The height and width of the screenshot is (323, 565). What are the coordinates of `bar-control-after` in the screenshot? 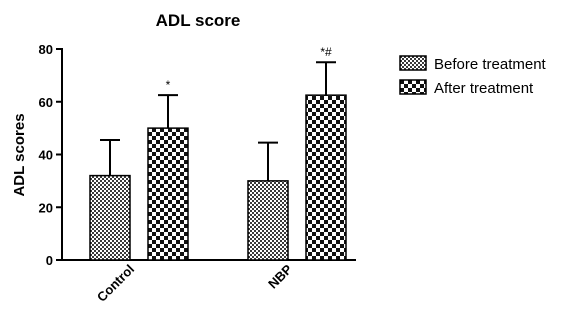 It's located at (168, 194).